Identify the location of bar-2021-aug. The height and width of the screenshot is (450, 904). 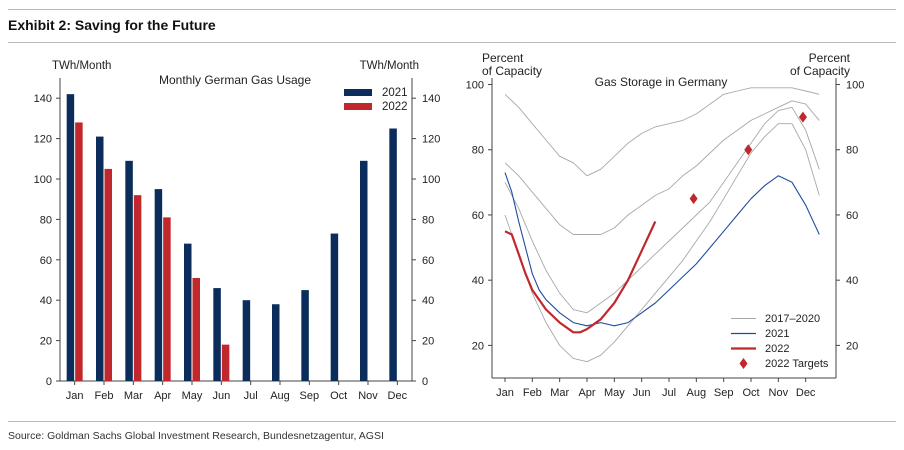
(276, 342).